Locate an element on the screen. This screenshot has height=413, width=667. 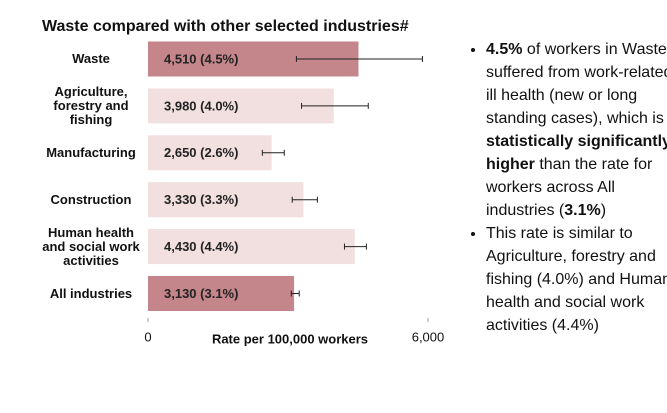
category-label: Human health and social work activities is located at coordinates (91, 246).